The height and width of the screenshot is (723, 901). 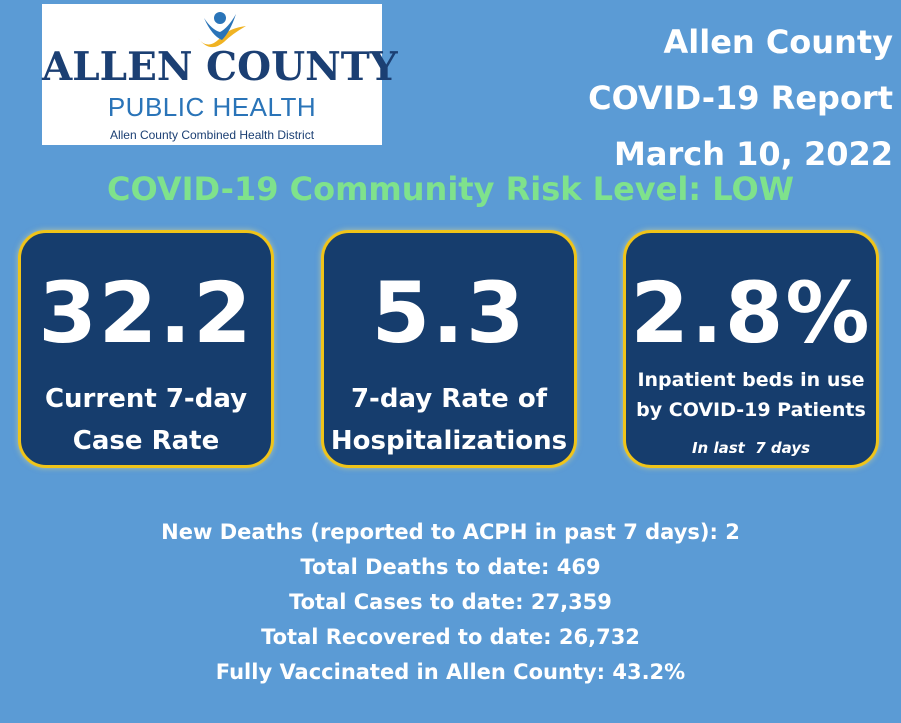 I want to click on case-rate-label: Current 7-day Case Rate, so click(x=146, y=420).